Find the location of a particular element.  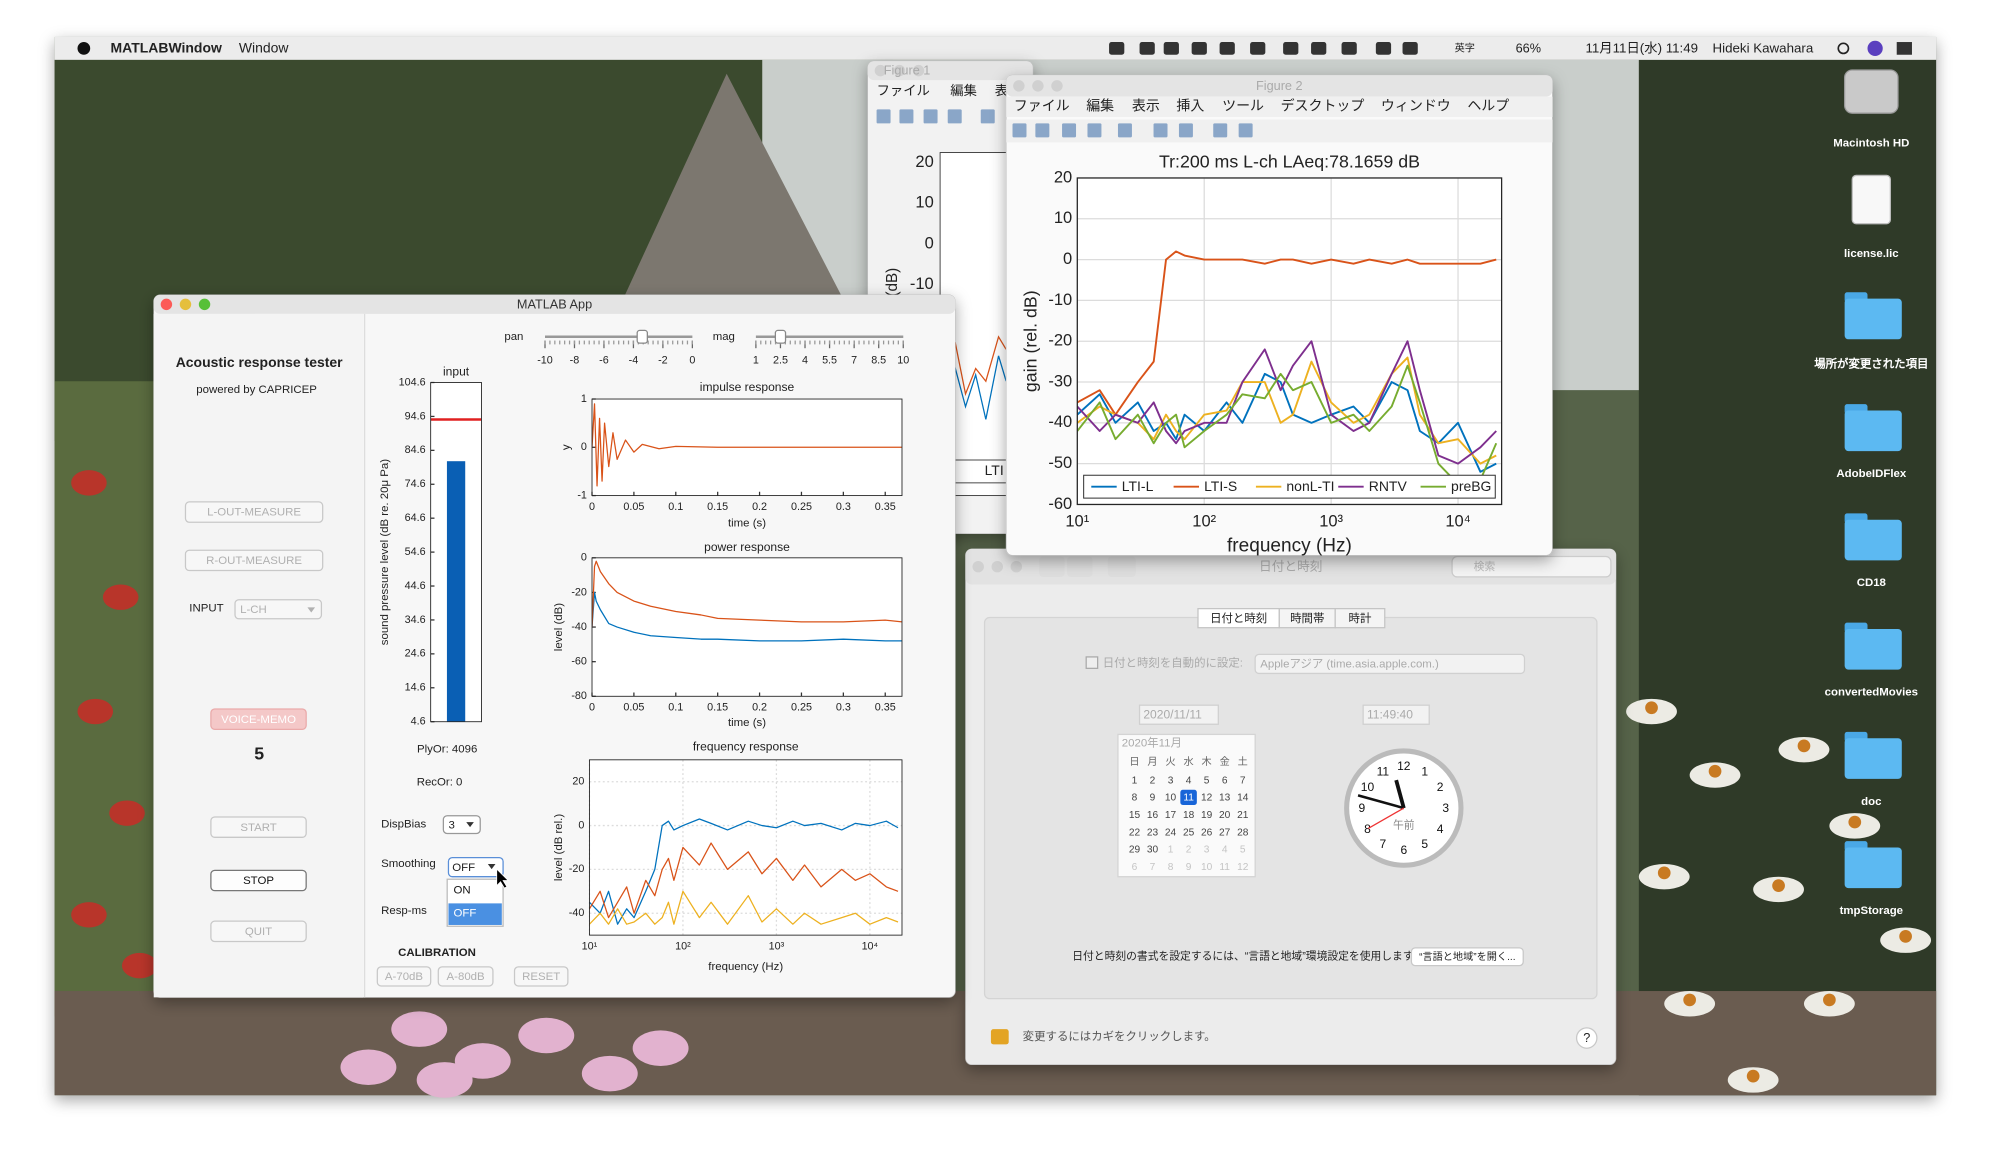

icon-label: doc is located at coordinates (1871, 802).